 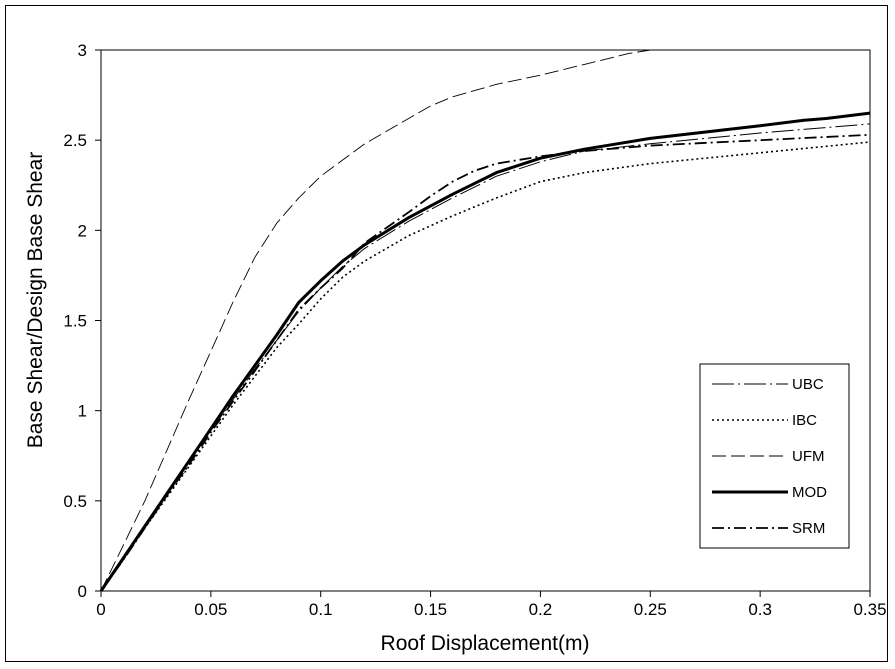 What do you see at coordinates (82, 50) in the screenshot?
I see `y-tick-label: 3` at bounding box center [82, 50].